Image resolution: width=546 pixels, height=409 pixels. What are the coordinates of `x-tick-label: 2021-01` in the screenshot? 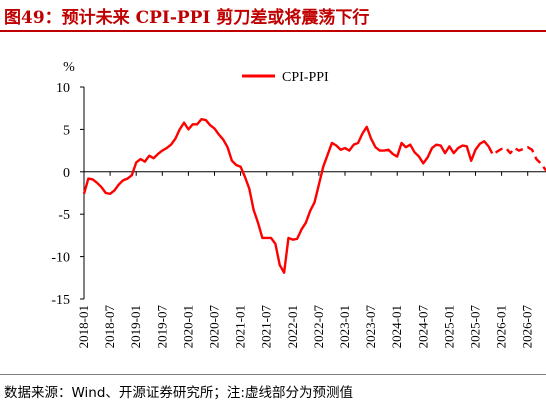 It's located at (240, 326).